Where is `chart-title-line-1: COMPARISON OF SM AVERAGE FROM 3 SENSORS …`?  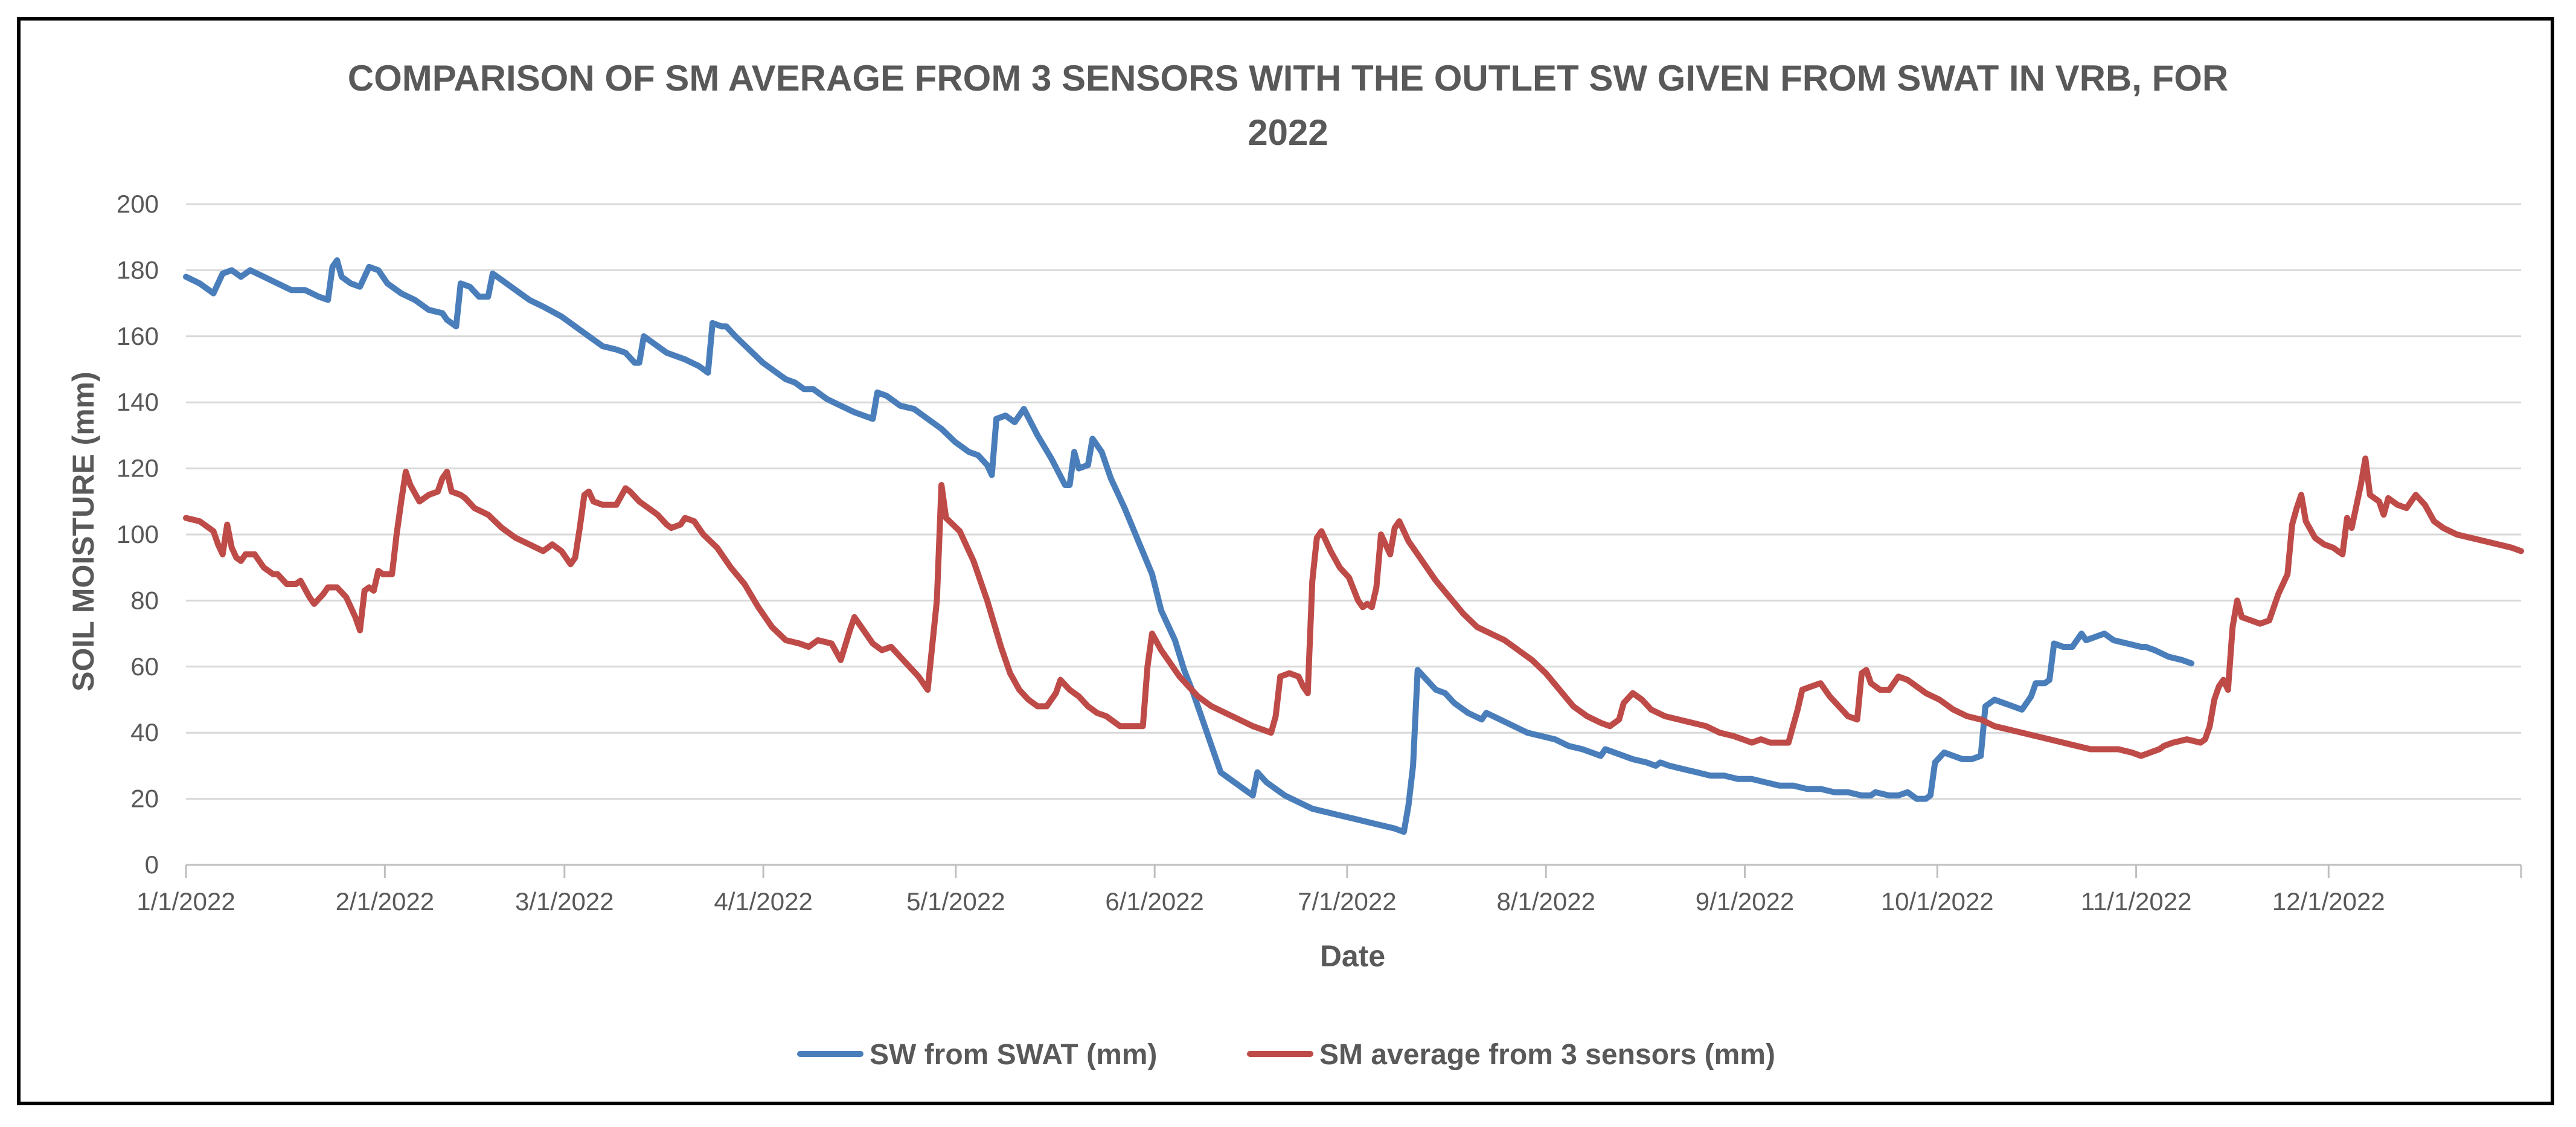 chart-title-line-1: COMPARISON OF SM AVERAGE FROM 3 SENSORS … is located at coordinates (1288, 78).